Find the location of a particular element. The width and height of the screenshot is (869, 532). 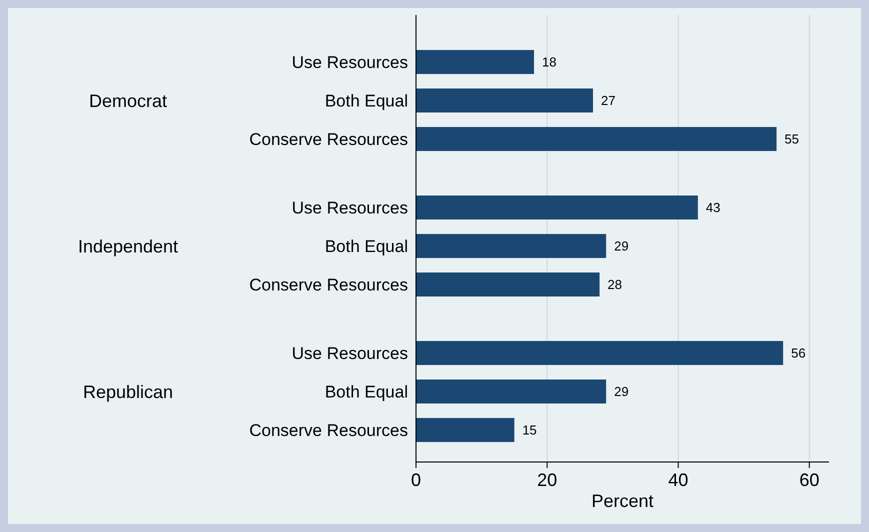

x-axis-title: Percent is located at coordinates (622, 501).